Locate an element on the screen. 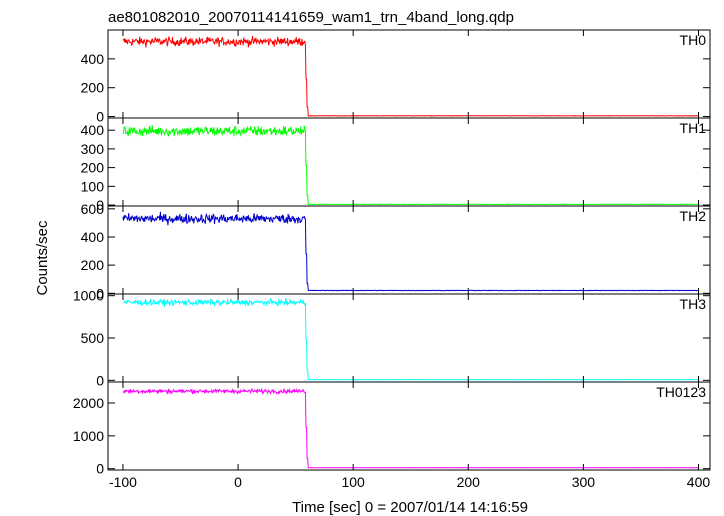 Image resolution: width=724 pixels, height=516 pixels. series-th2 is located at coordinates (410, 251).